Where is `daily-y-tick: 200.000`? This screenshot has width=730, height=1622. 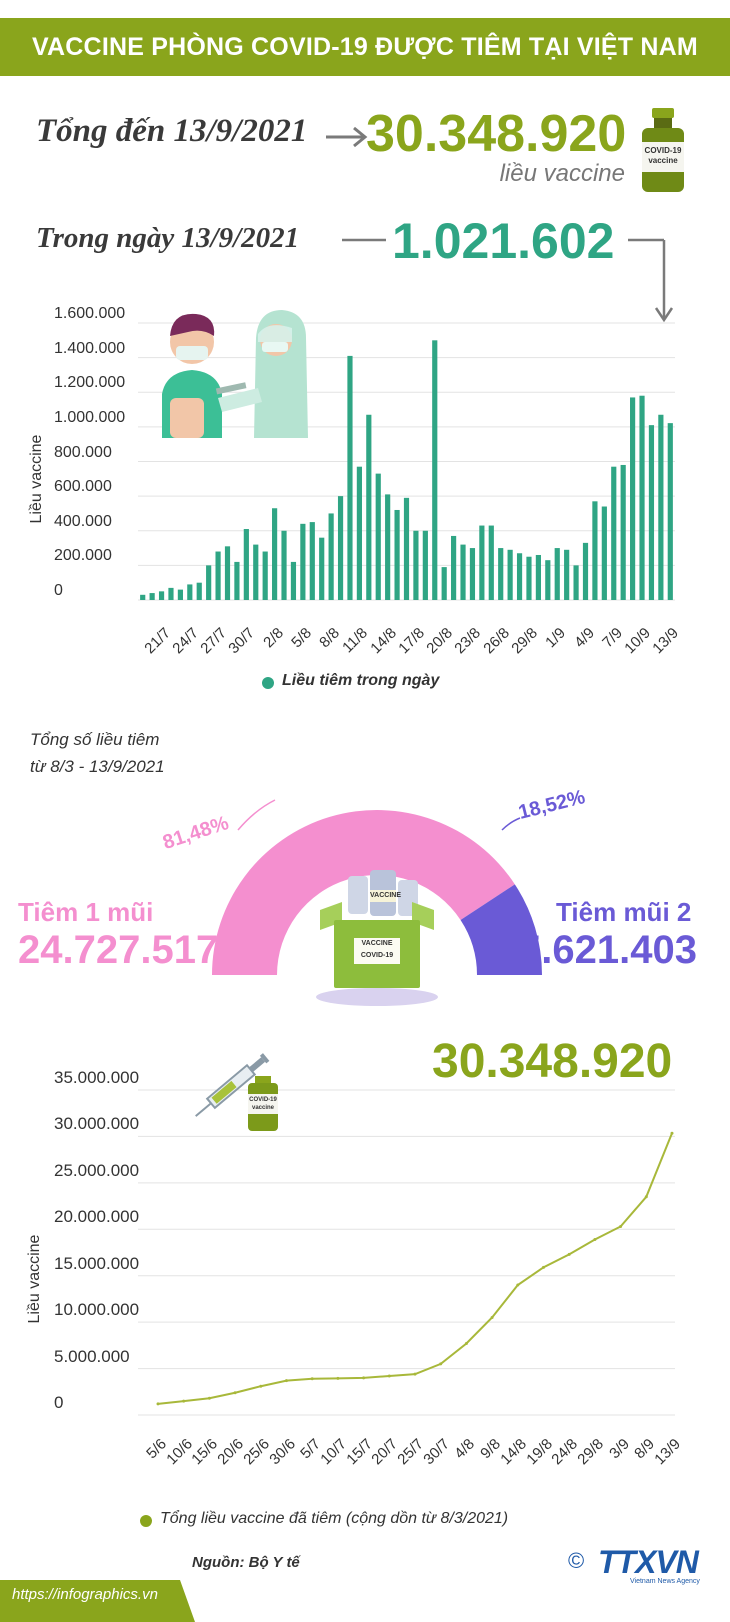
daily-y-tick: 200.000 is located at coordinates (83, 556).